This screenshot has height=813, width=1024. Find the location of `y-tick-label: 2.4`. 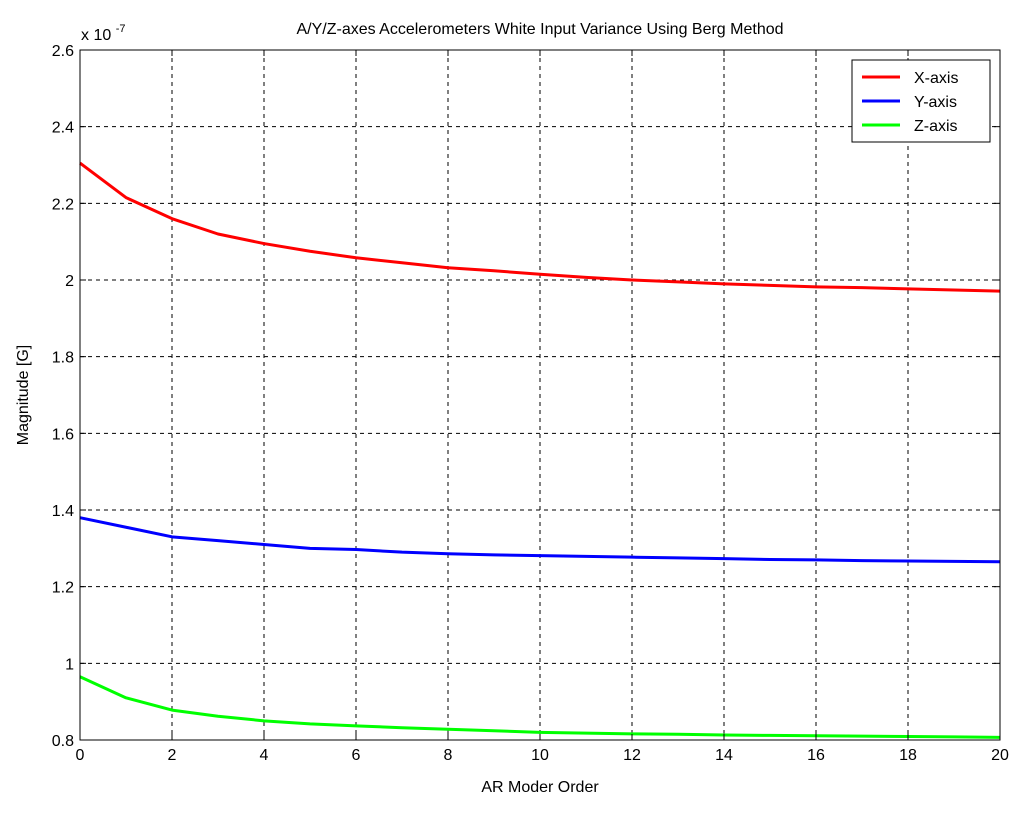

y-tick-label: 2.4 is located at coordinates (63, 128).